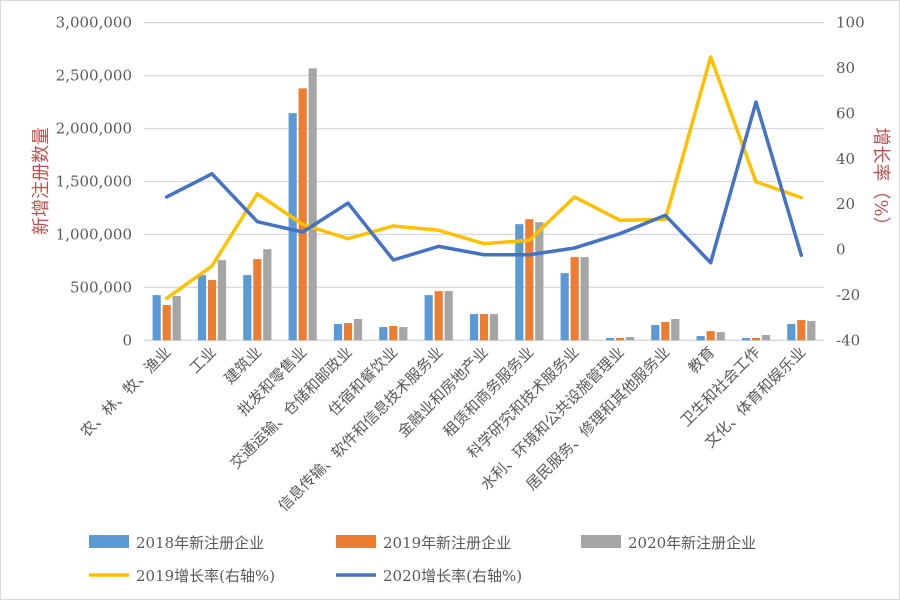  Describe the element at coordinates (447, 543) in the screenshot. I see `legend-label: 2019年新注册企业` at that location.